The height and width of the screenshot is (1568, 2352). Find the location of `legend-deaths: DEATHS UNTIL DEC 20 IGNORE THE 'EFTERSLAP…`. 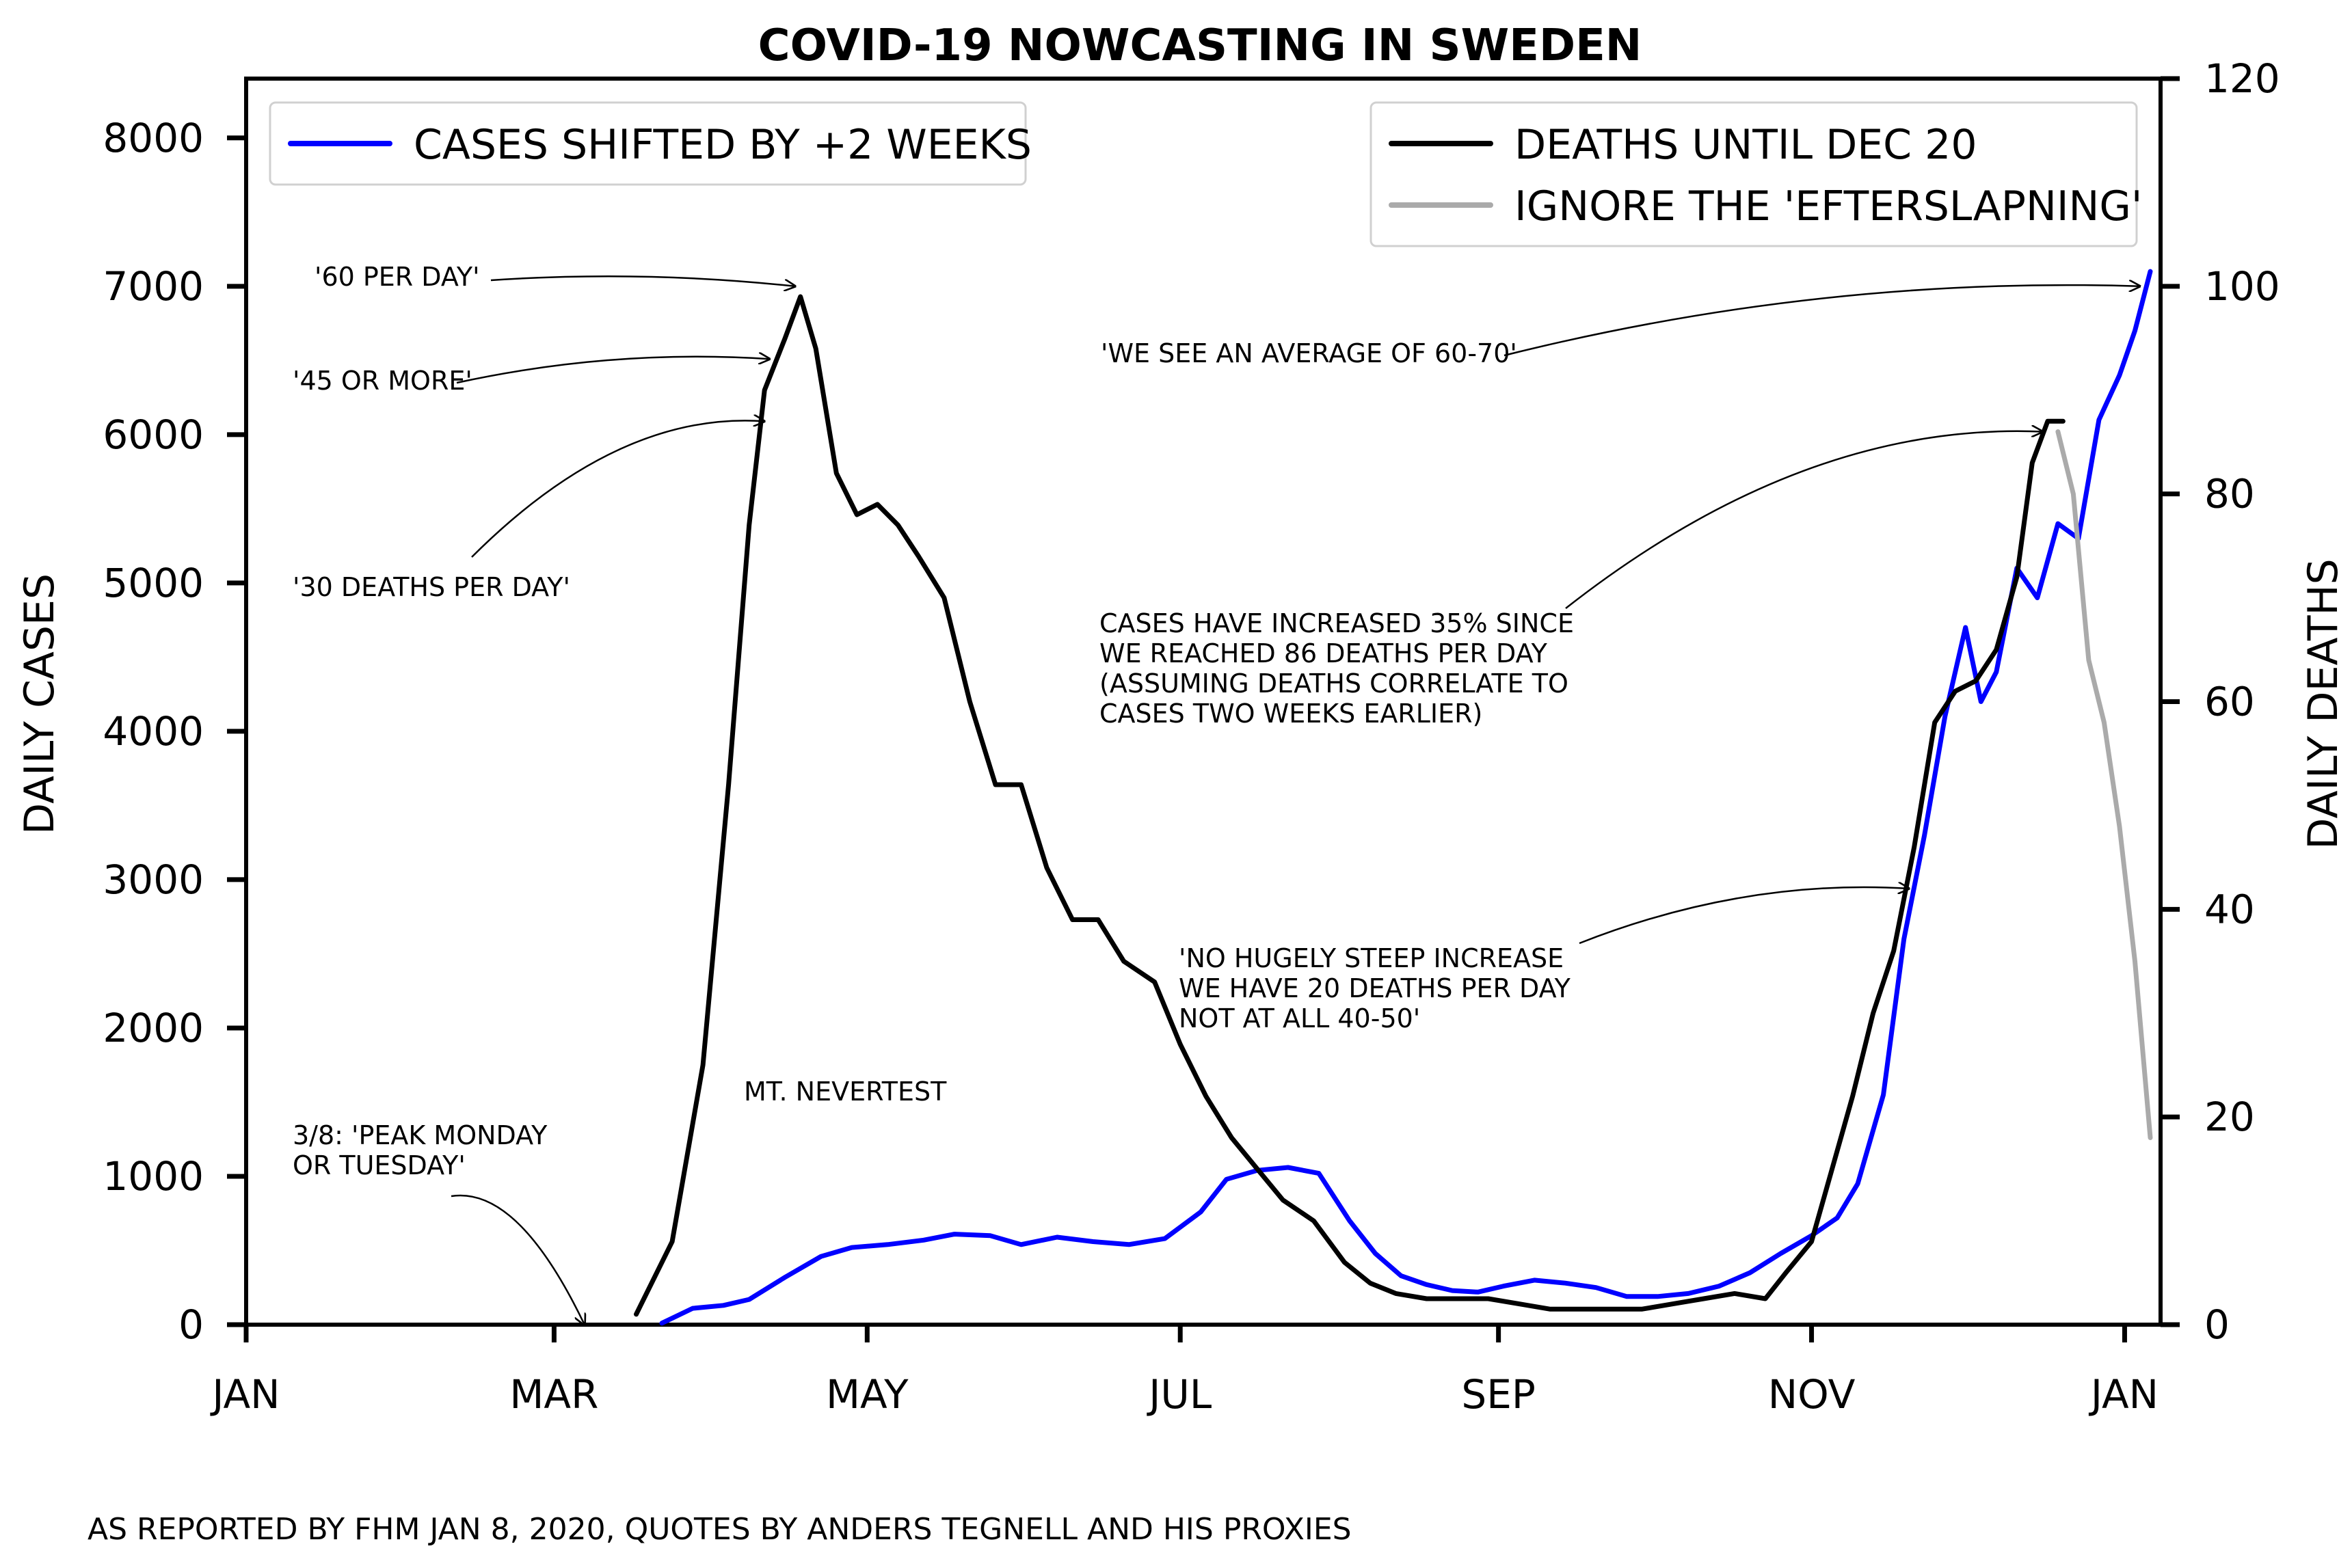

legend-deaths: DEATHS UNTIL DEC 20 IGNORE THE 'EFTERSLAP… is located at coordinates (1755, 174).